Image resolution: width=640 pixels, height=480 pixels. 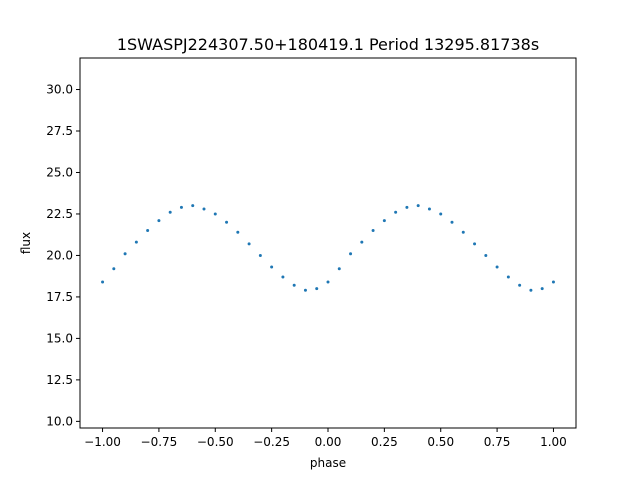 What do you see at coordinates (59, 214) in the screenshot?
I see `y-tick-label: 22.5` at bounding box center [59, 214].